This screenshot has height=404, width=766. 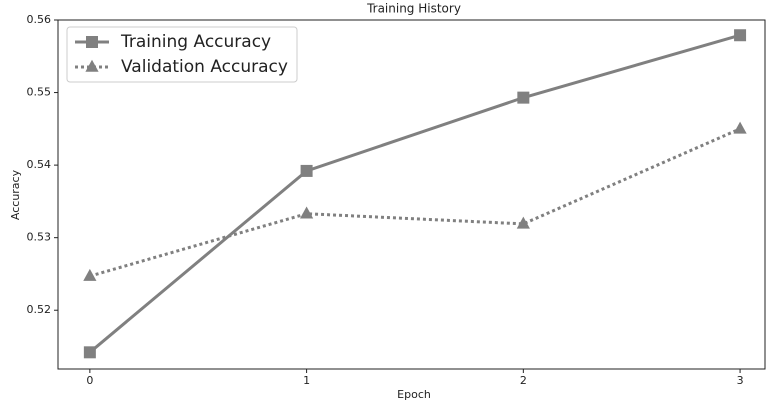 What do you see at coordinates (740, 380) in the screenshot?
I see `x-tick-label: 3` at bounding box center [740, 380].